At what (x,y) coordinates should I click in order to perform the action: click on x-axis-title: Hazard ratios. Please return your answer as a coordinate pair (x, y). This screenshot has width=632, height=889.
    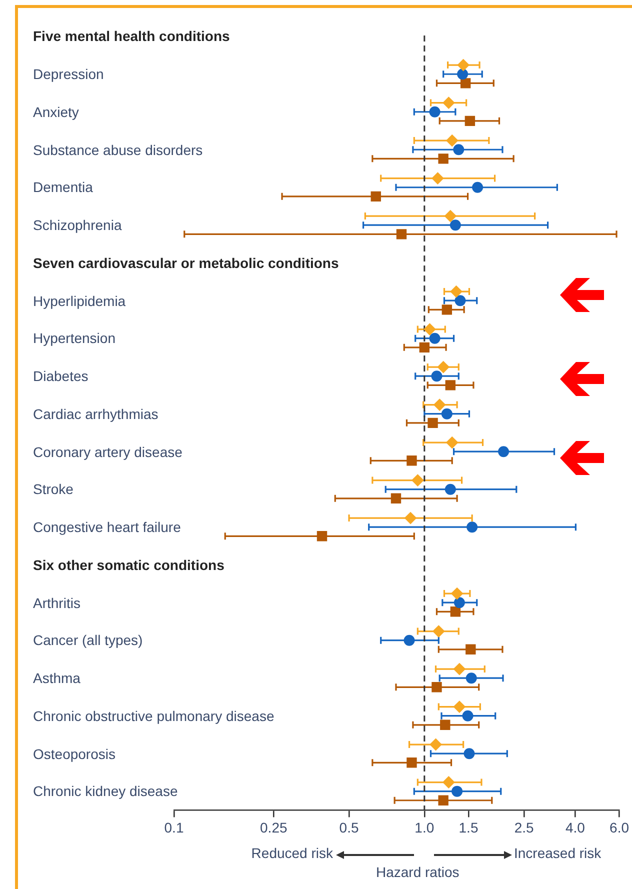
    Looking at the image, I should click on (418, 872).